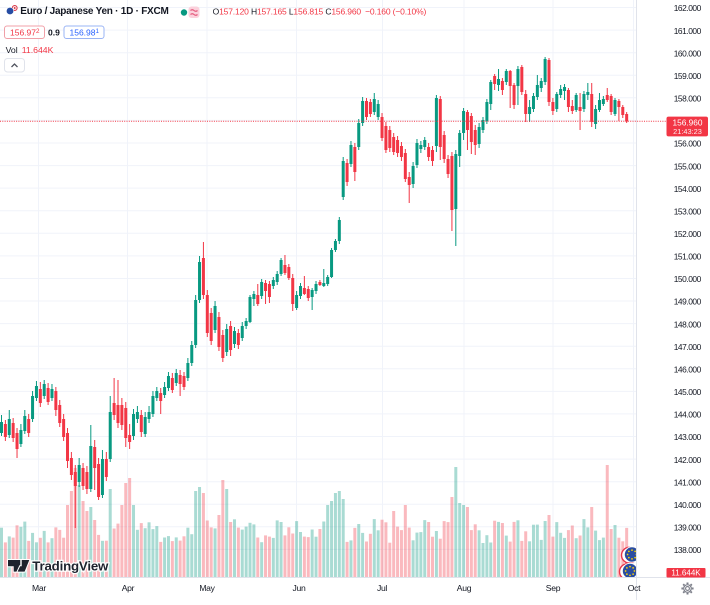  I want to click on svg-text: Jun, so click(299, 588).